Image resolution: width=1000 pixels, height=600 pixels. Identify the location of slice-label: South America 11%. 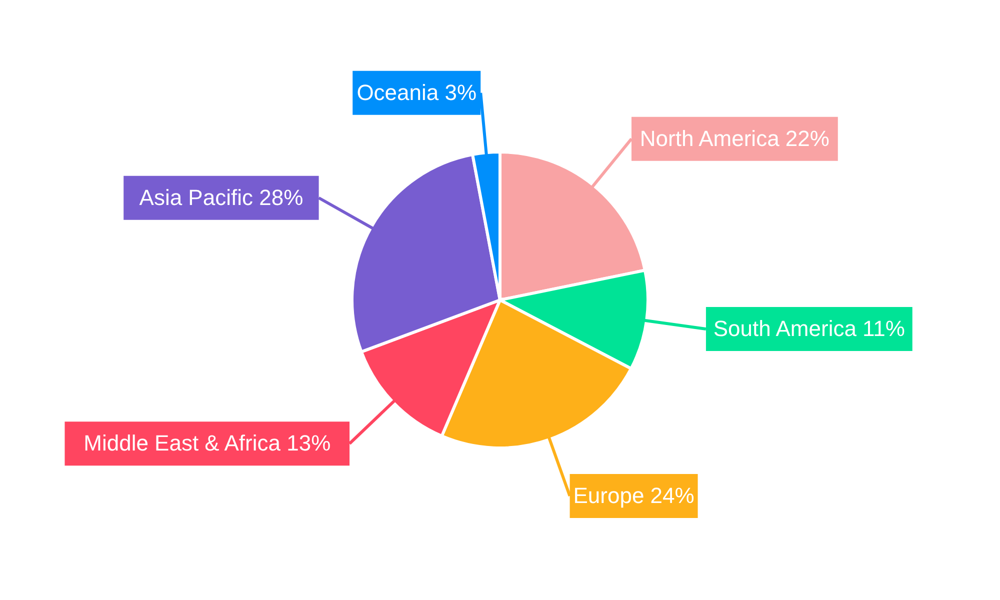
(809, 329).